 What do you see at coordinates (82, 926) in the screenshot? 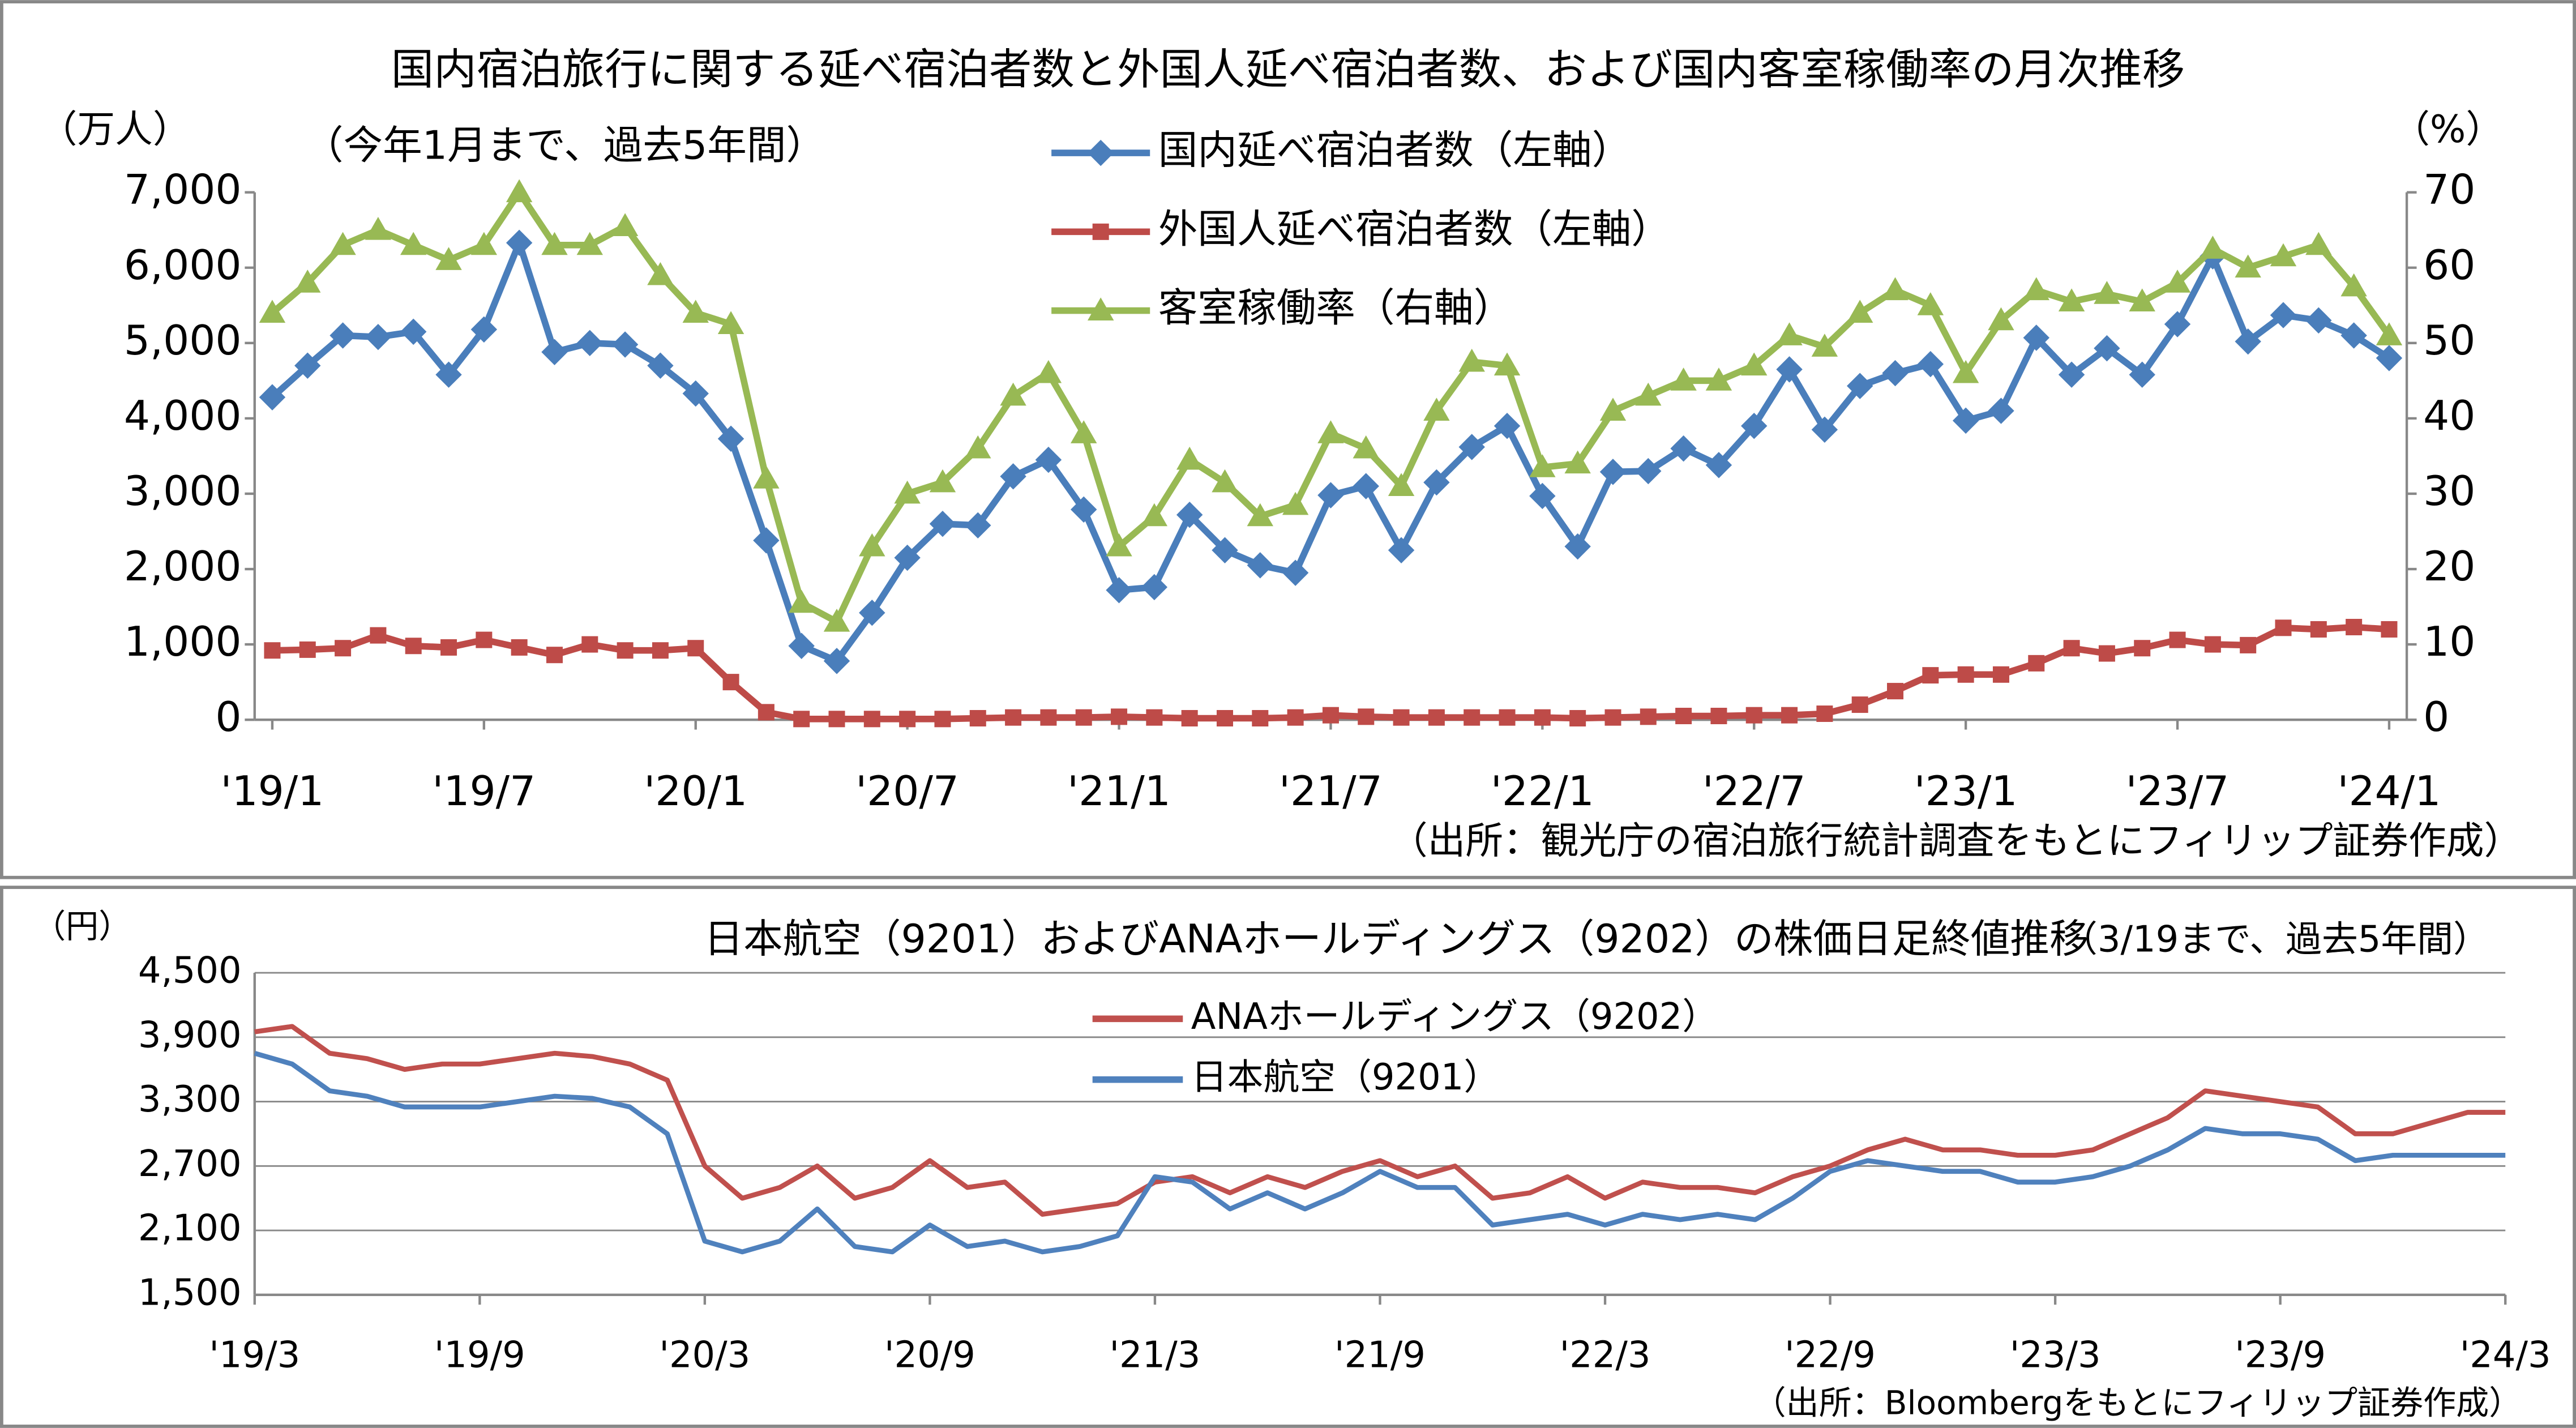
I see `y-axis-unit: （円）` at bounding box center [82, 926].